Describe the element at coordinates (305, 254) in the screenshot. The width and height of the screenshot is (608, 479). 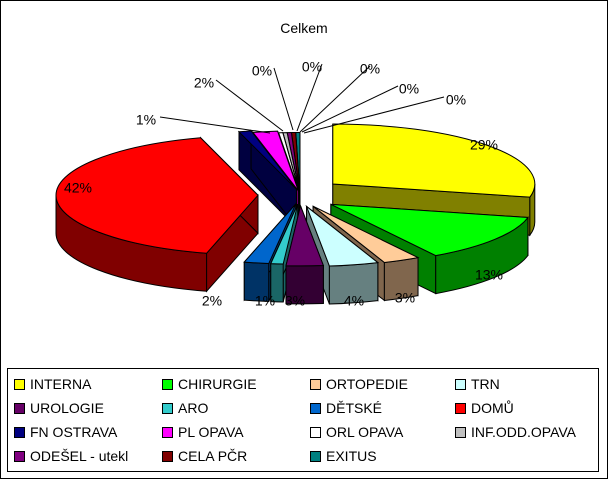
I see `slice-urologie` at that location.